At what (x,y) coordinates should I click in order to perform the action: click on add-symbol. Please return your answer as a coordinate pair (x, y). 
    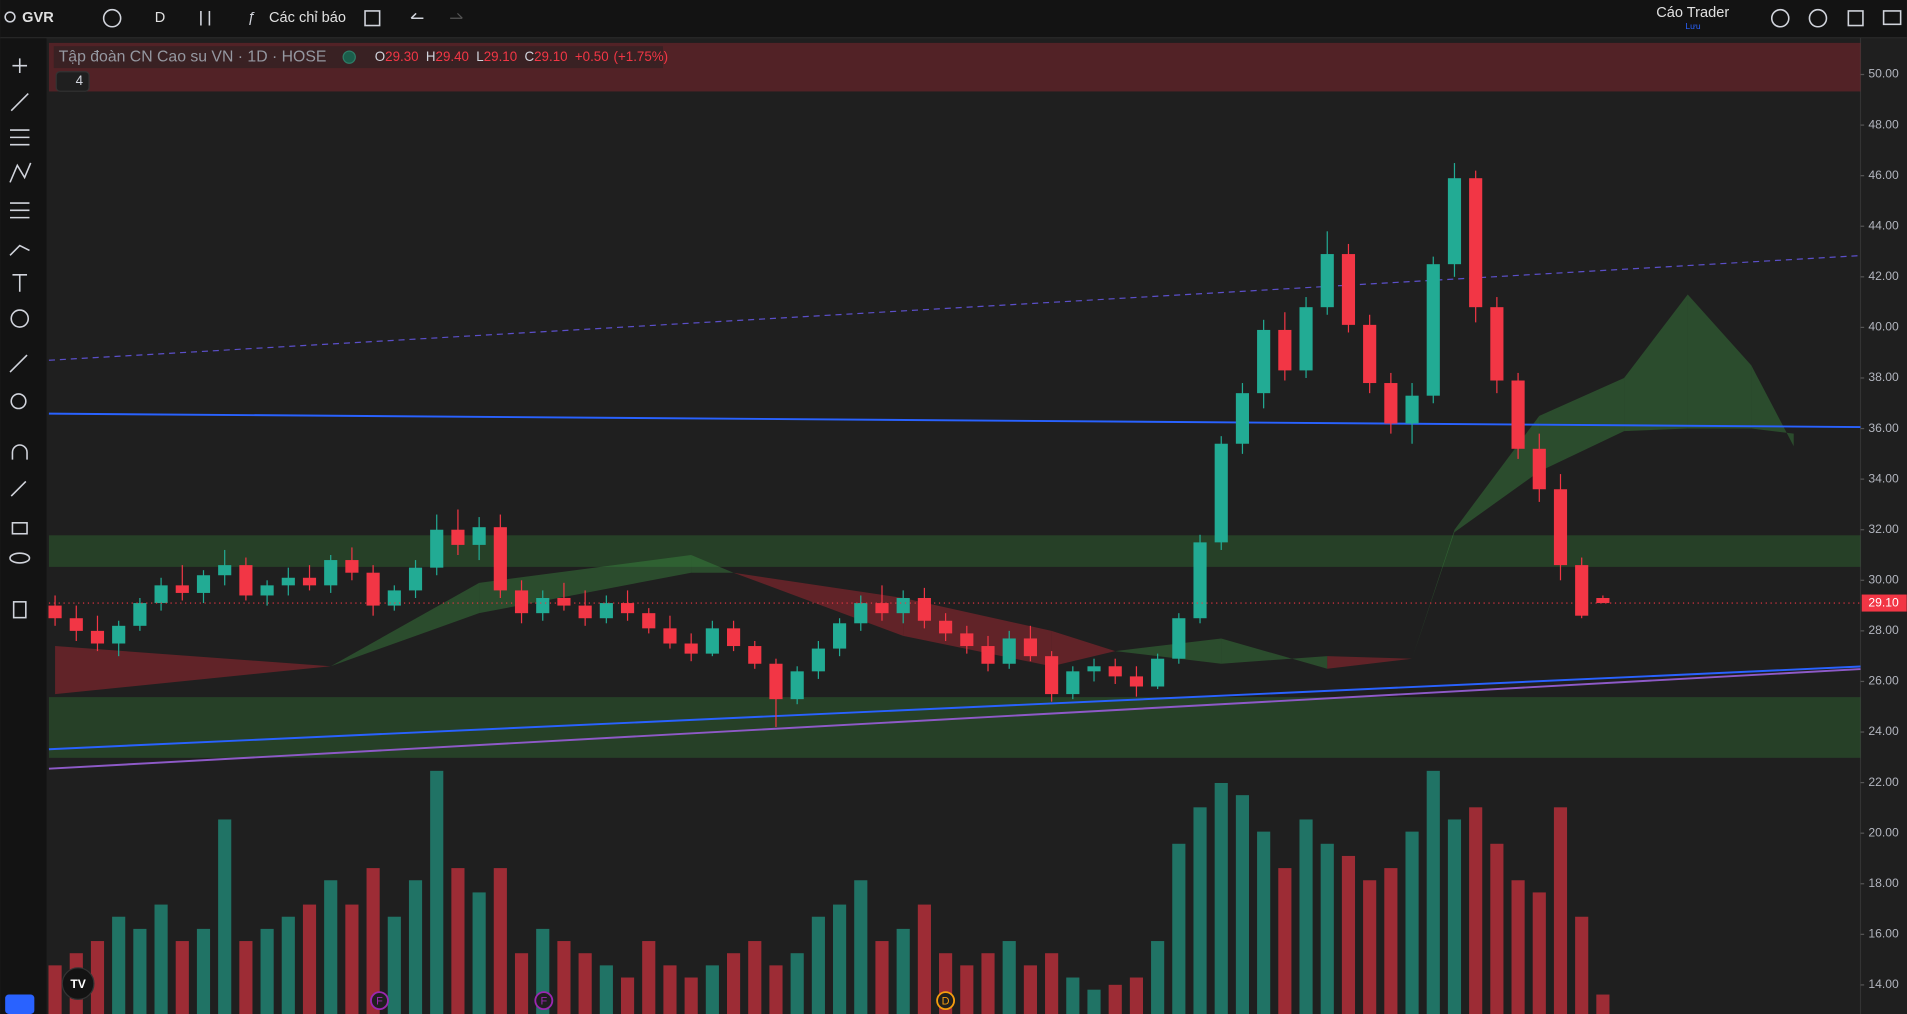
    Looking at the image, I should click on (112, 18).